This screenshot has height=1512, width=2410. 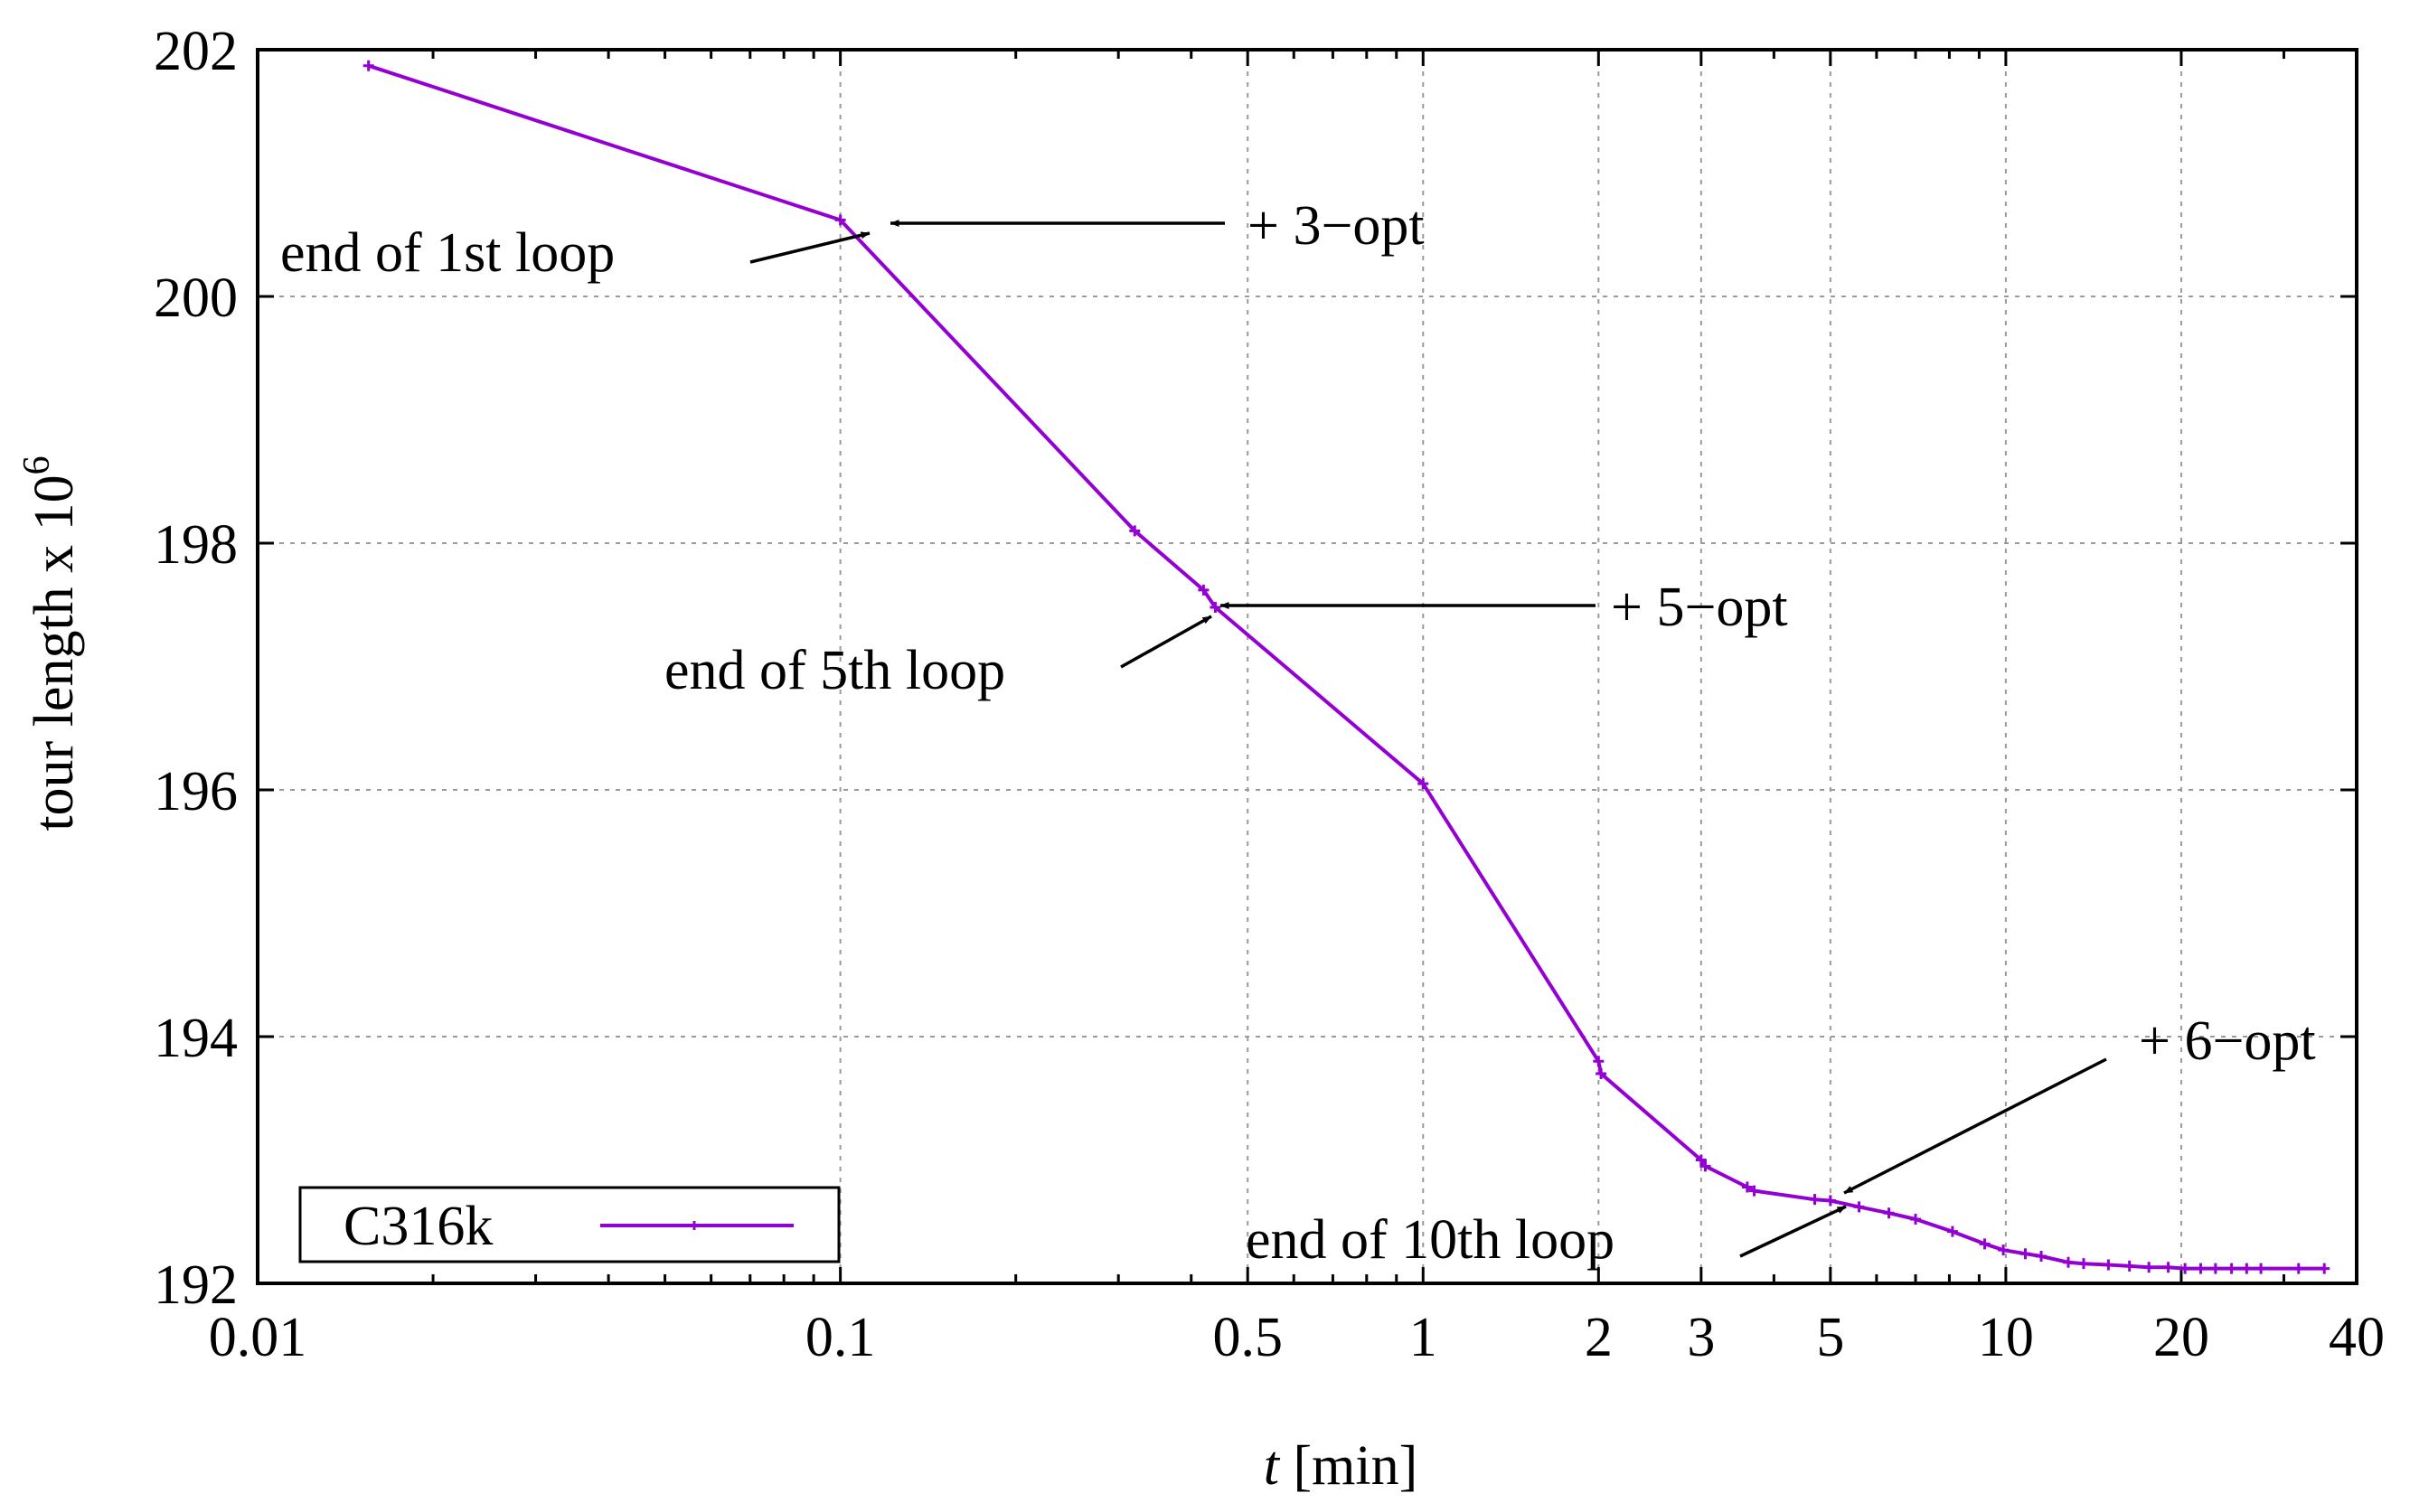 I want to click on x-tick-label: 10, so click(x=2006, y=1337).